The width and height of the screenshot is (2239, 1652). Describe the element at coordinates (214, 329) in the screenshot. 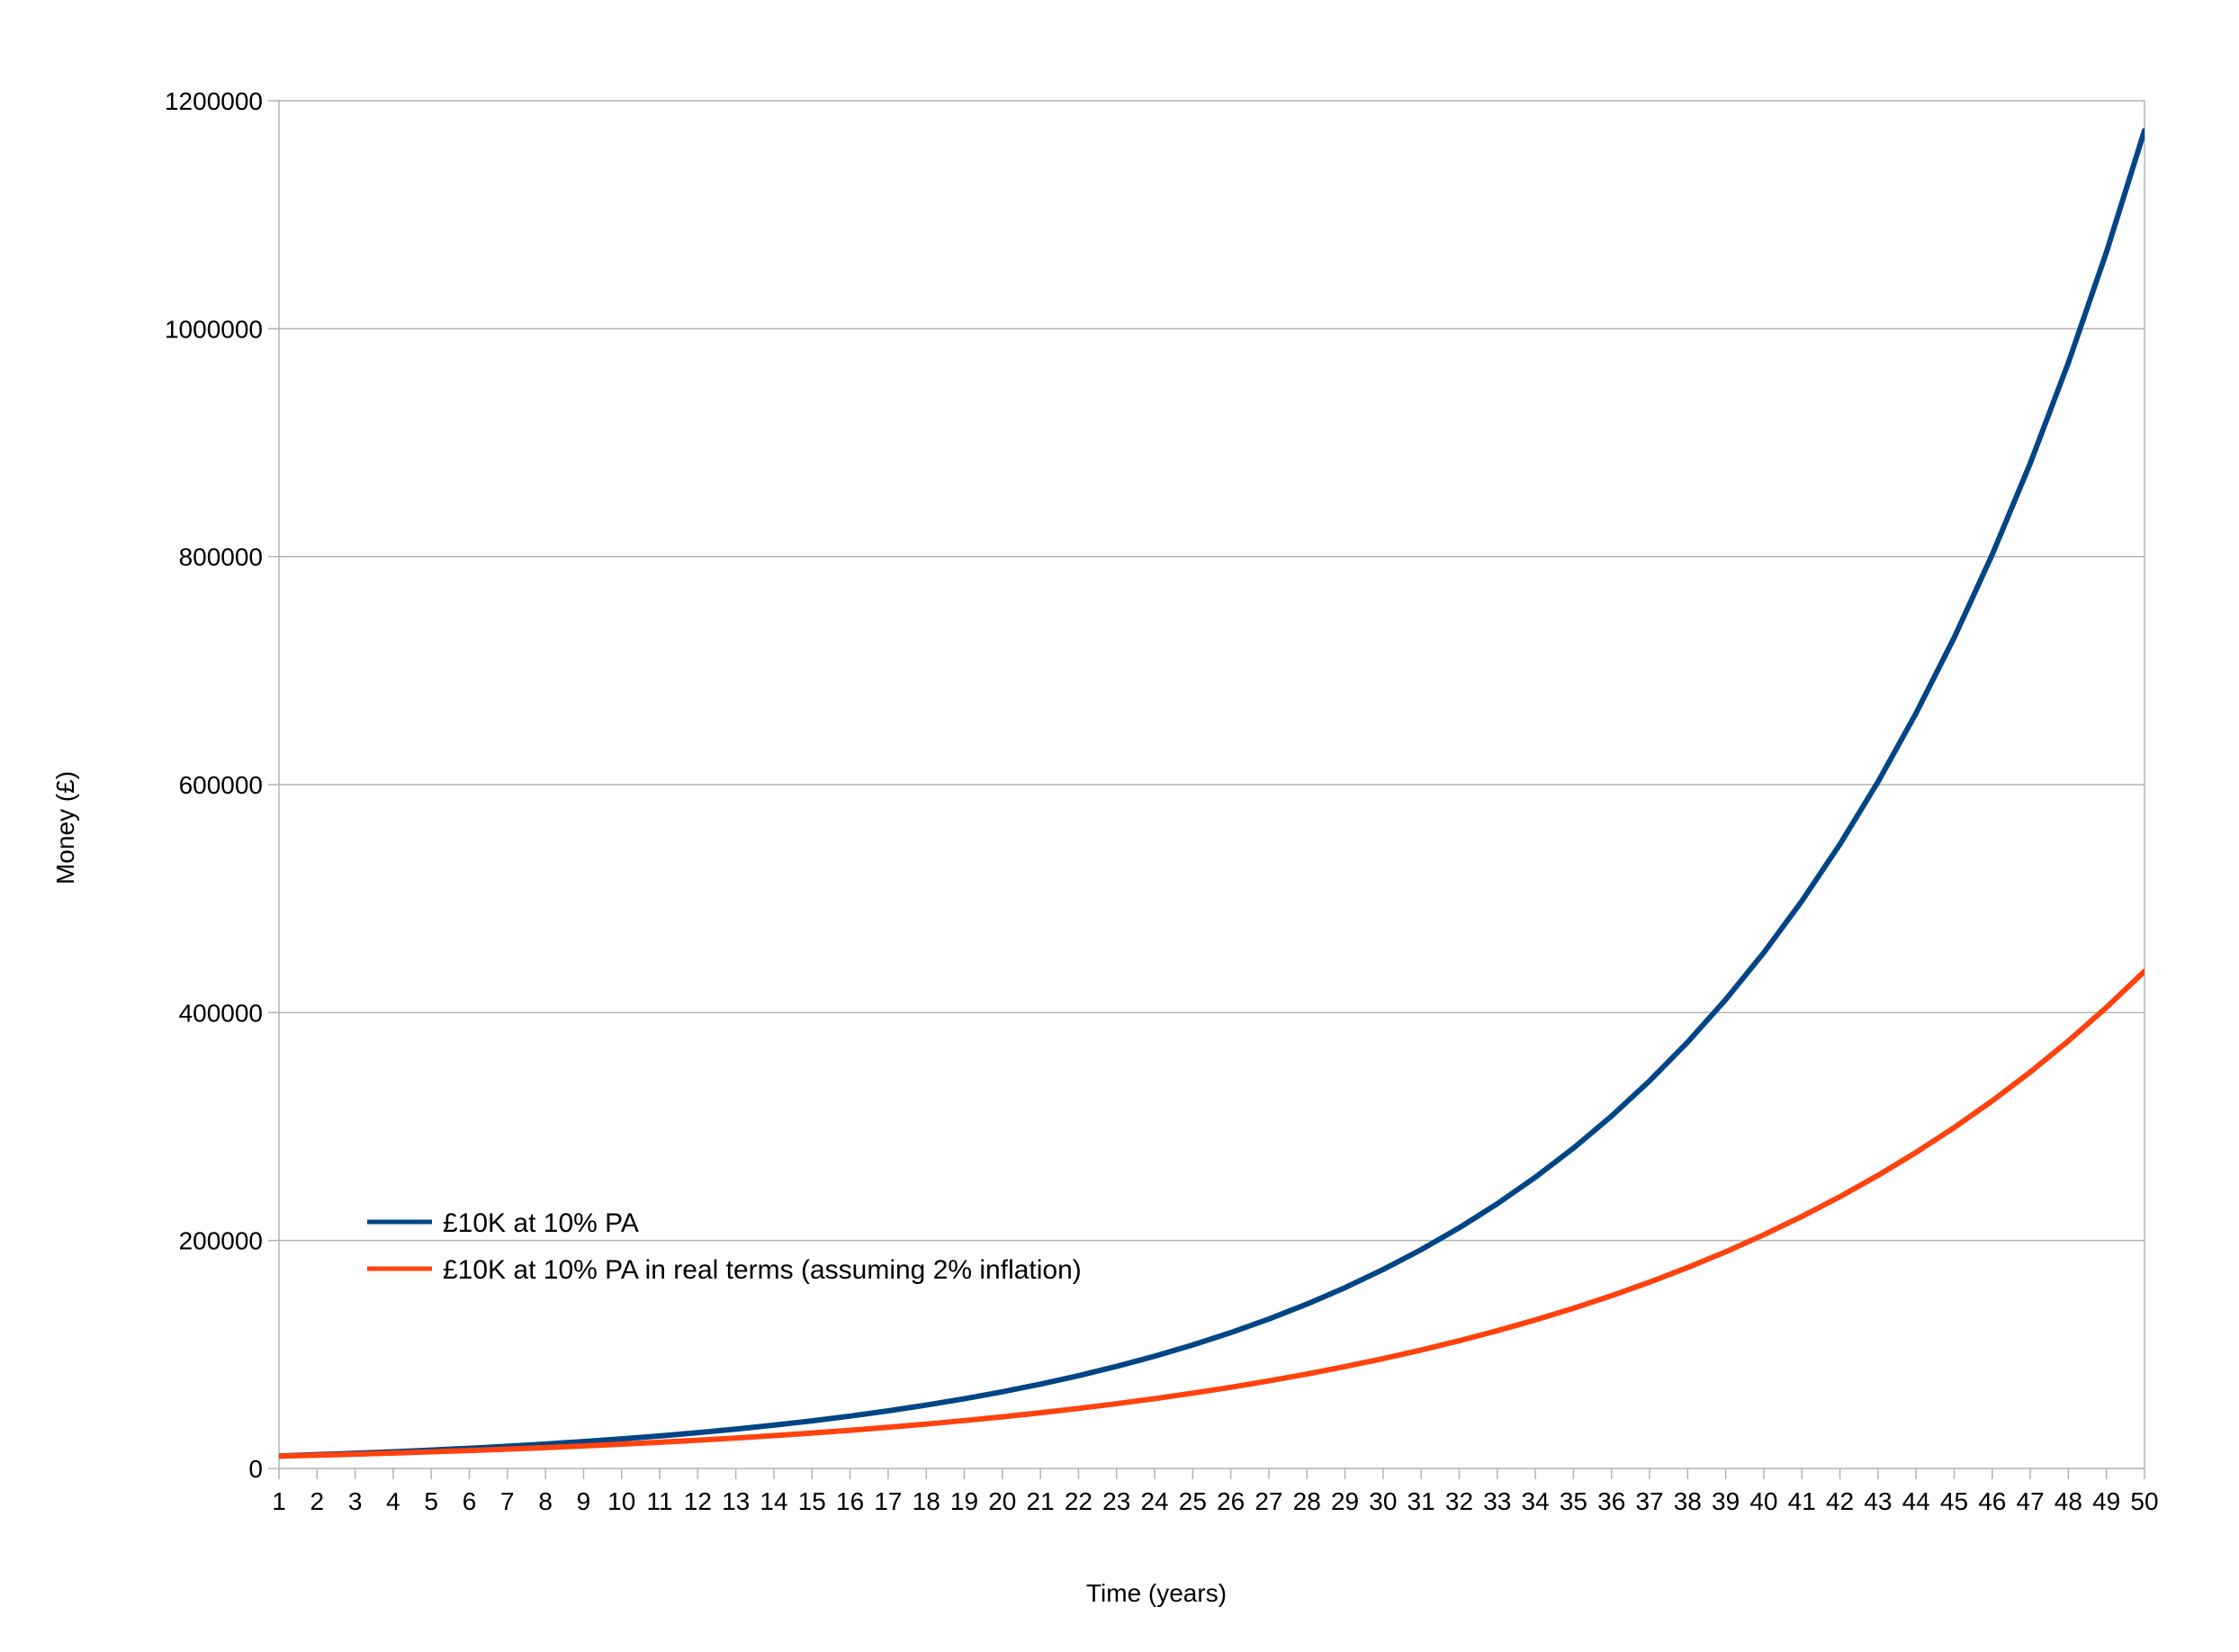

I see `y-tick-label: 1000000` at that location.